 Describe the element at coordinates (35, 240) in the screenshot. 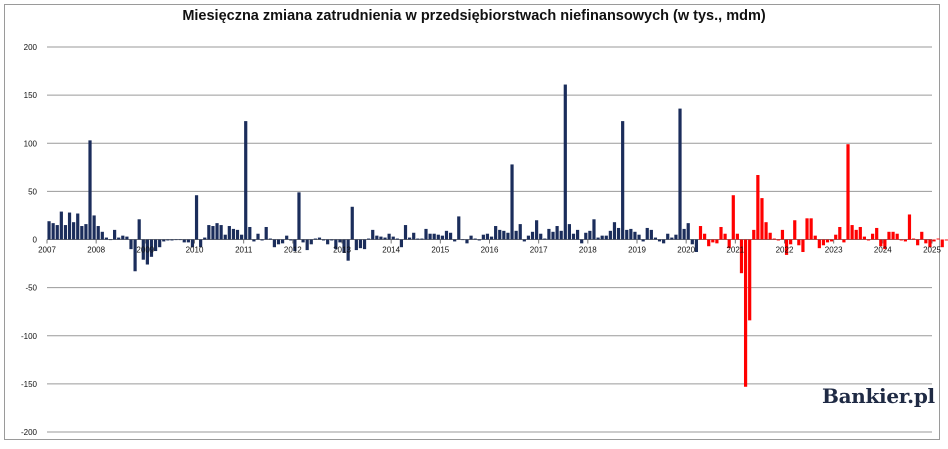

I see `y-tick-label: 0` at that location.